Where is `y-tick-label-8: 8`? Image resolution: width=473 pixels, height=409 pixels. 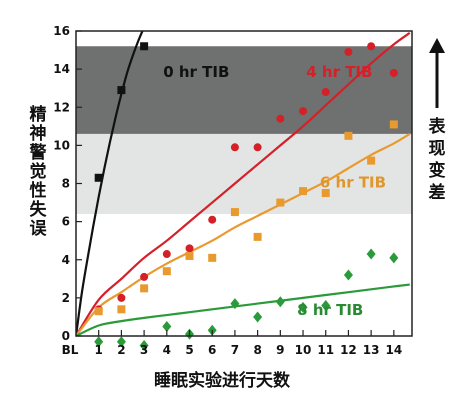
y-tick-label-8: 8 is located at coordinates (66, 184).